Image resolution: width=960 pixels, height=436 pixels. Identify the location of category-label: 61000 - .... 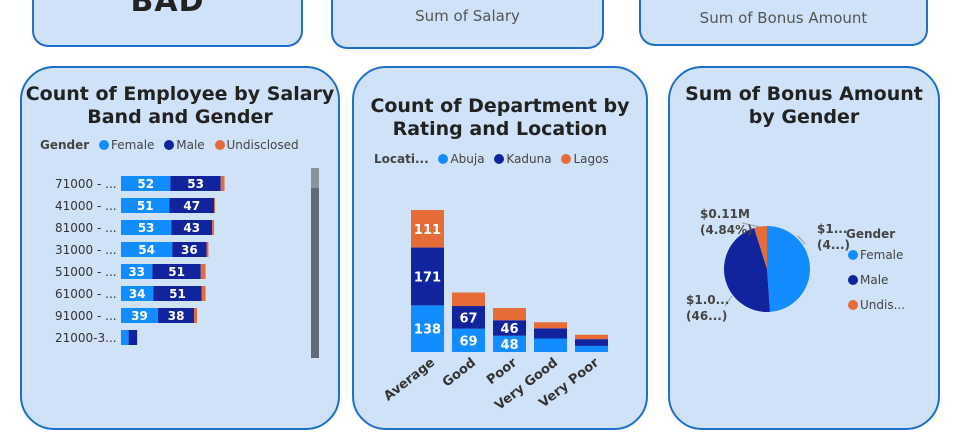
(86, 294).